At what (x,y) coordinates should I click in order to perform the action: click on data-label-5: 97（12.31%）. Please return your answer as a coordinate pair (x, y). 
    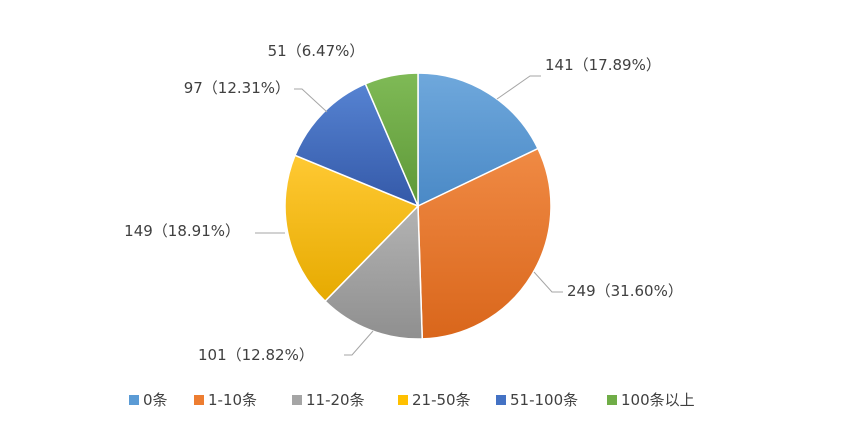
    Looking at the image, I should click on (237, 88).